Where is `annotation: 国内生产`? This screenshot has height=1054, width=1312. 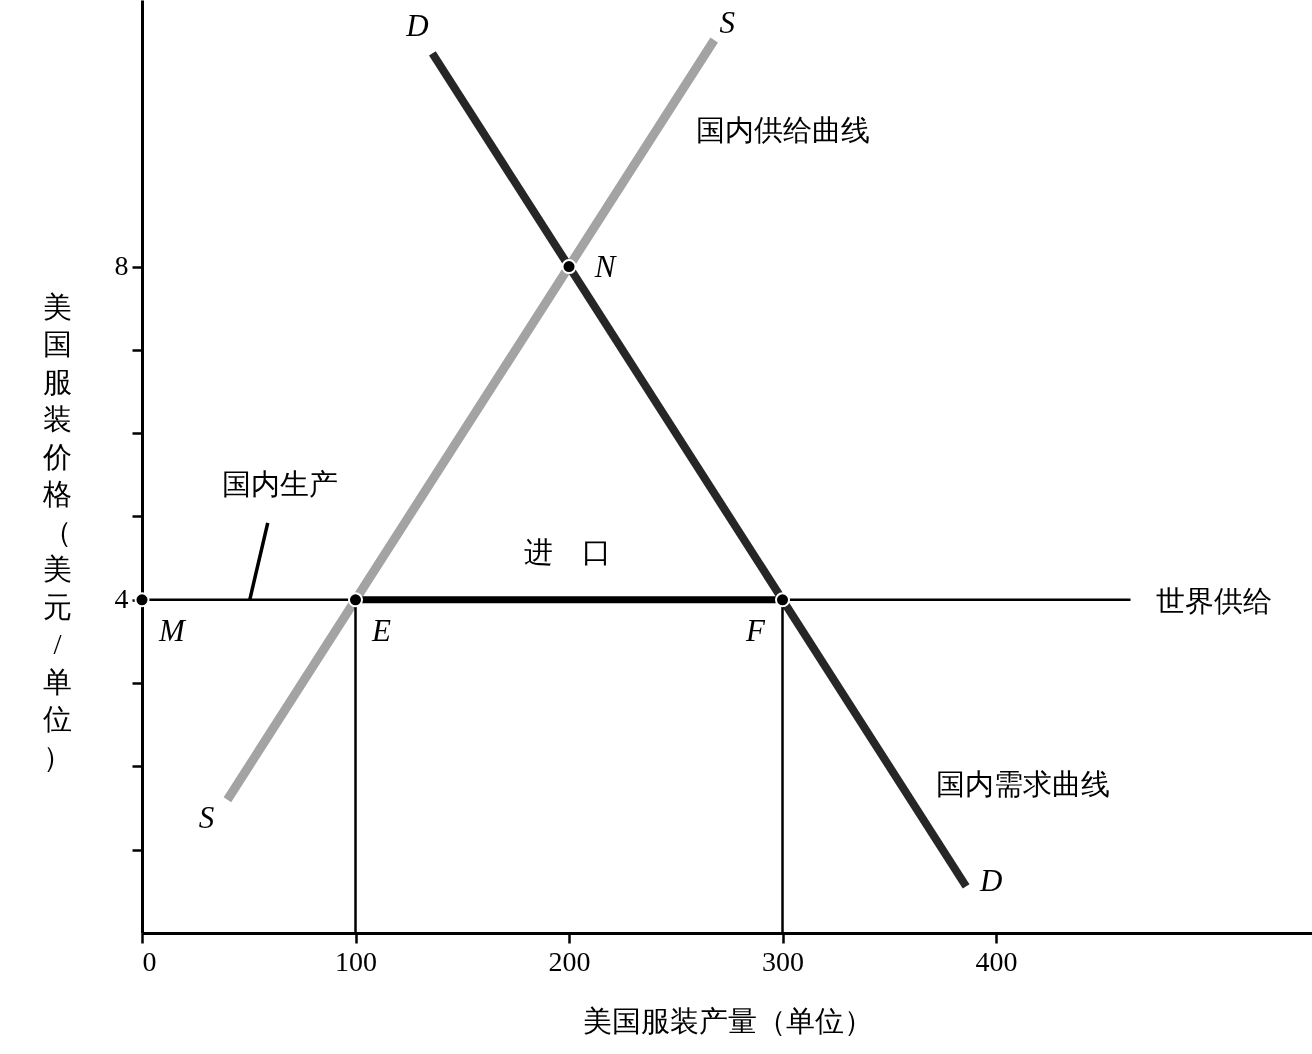
annotation: 国内生产 is located at coordinates (279, 483).